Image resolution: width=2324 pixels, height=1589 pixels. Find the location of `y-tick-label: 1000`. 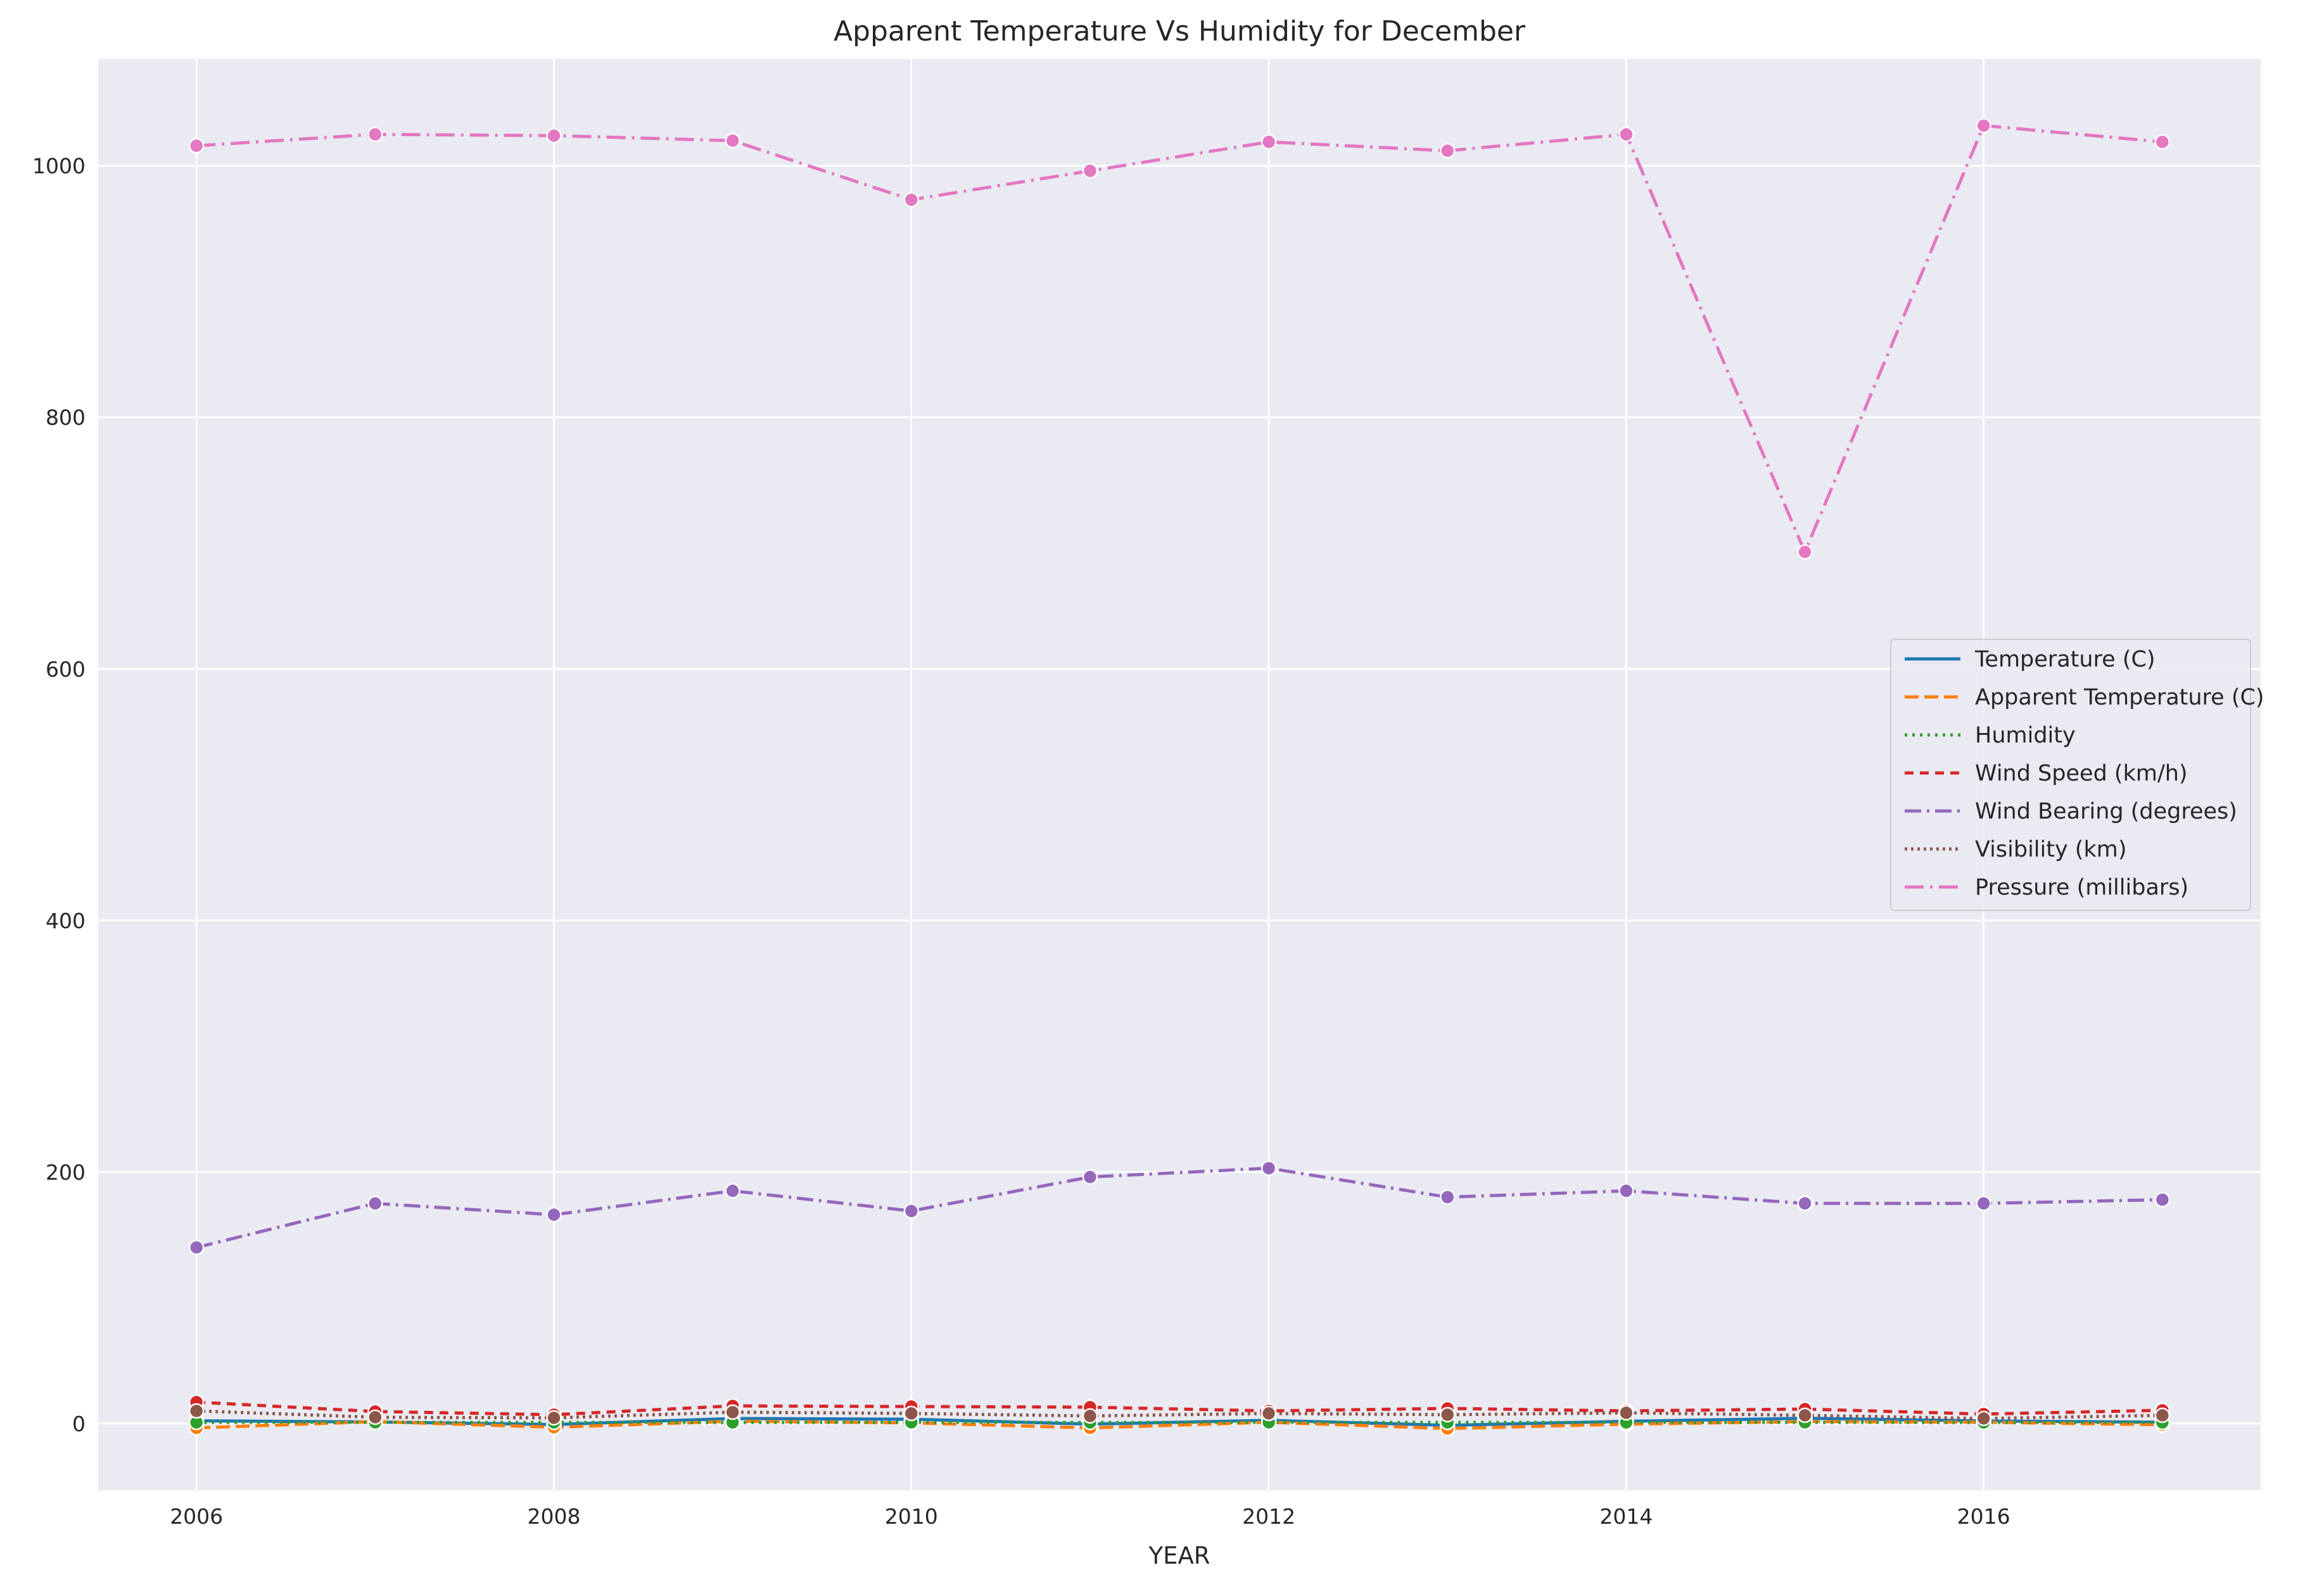

y-tick-label: 1000 is located at coordinates (59, 166).